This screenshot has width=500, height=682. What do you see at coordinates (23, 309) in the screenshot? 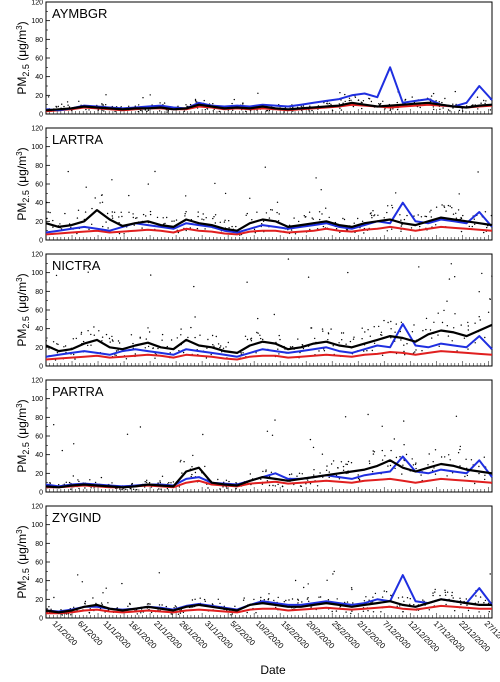
I see `y-axis-label: PM2.5 (μg/m3)` at bounding box center [23, 309].